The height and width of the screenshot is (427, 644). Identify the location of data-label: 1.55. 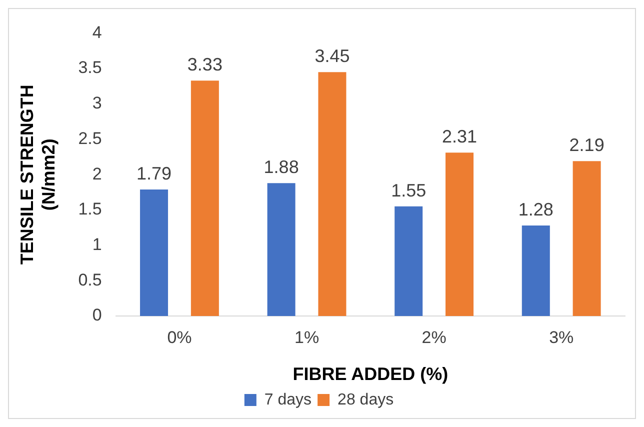
(408, 190).